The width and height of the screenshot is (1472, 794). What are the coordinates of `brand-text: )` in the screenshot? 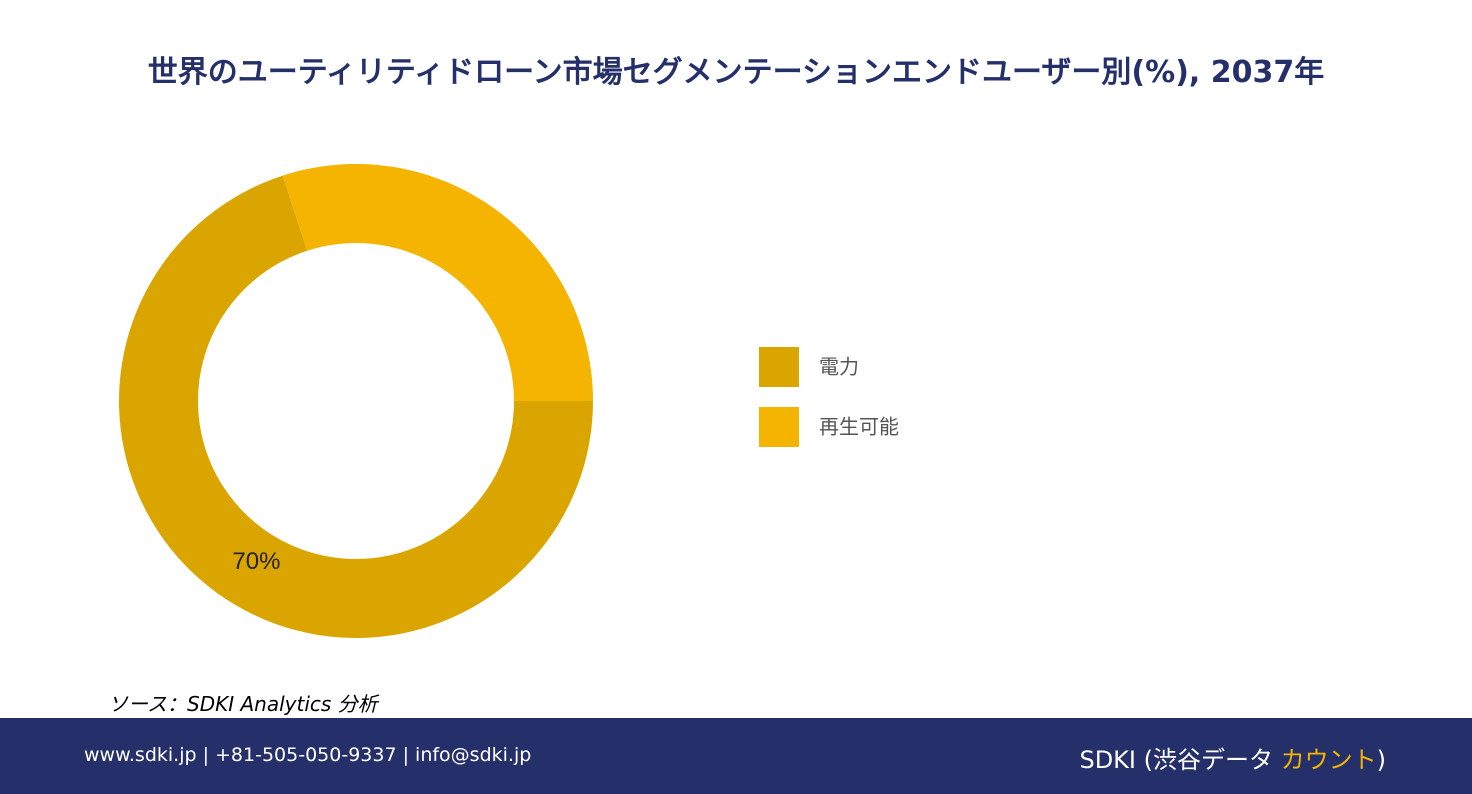 It's located at (1381, 760).